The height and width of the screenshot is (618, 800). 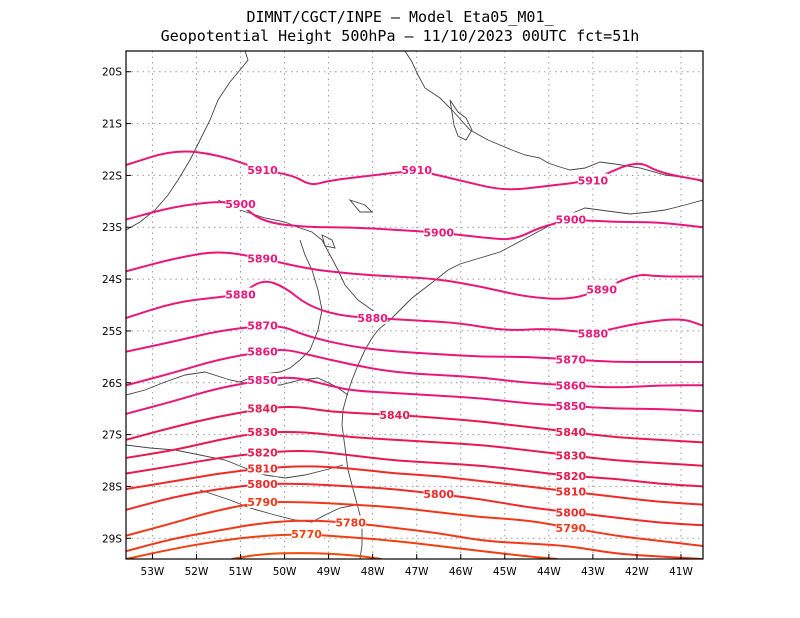 What do you see at coordinates (112, 125) in the screenshot?
I see `y-tick-label: 21S` at bounding box center [112, 125].